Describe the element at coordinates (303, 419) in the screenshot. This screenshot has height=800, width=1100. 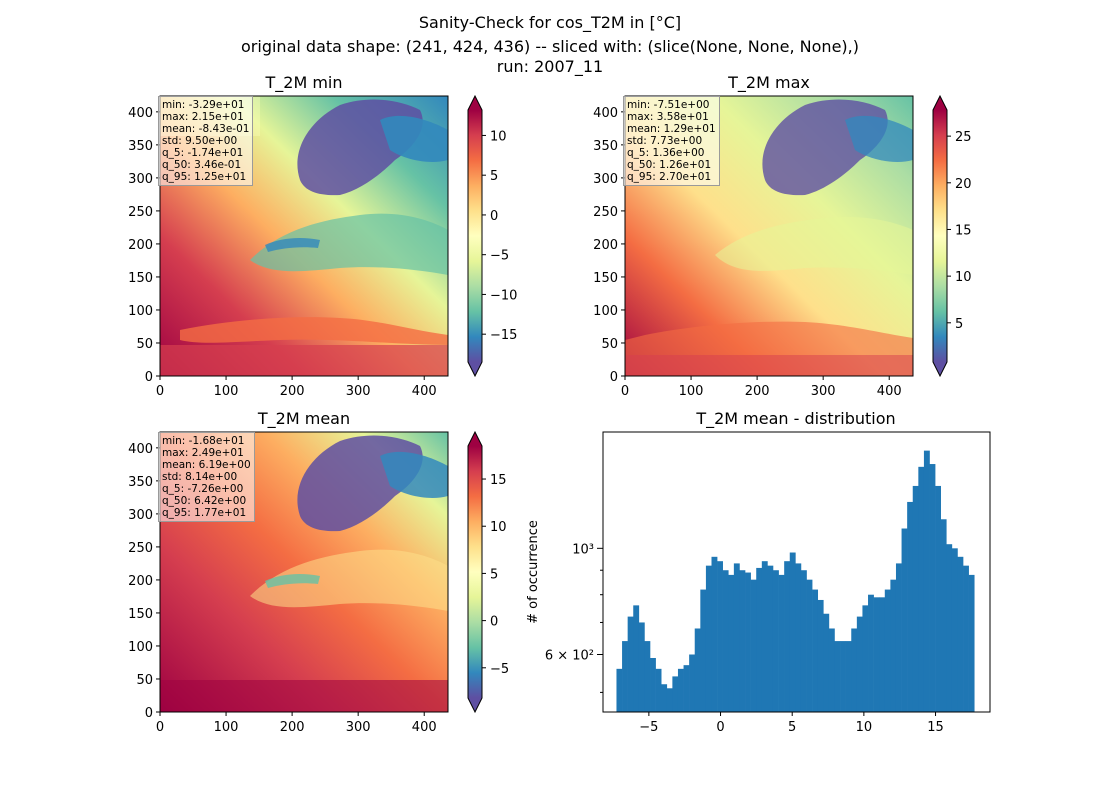
I see `panel-title-mean: T_2M mean` at that location.